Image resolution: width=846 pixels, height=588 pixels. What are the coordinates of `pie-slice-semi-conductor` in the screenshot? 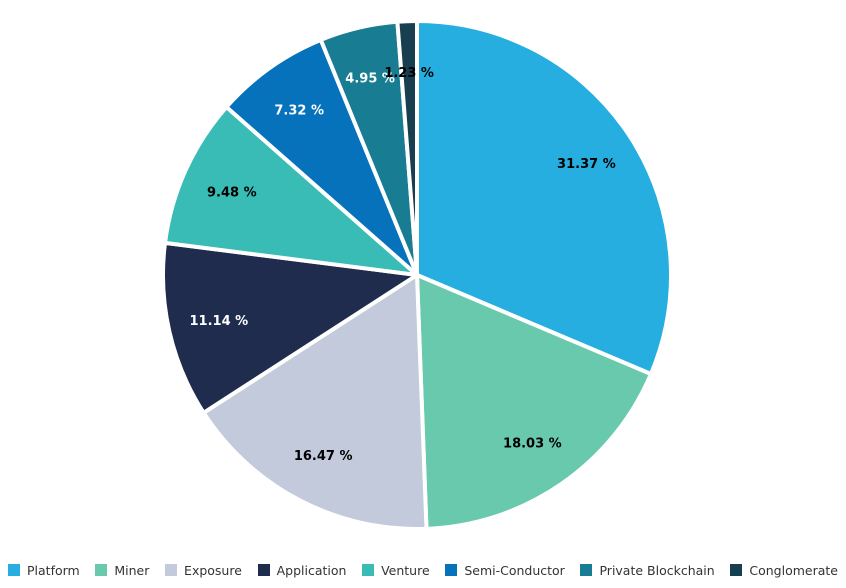 It's located at (321, 157).